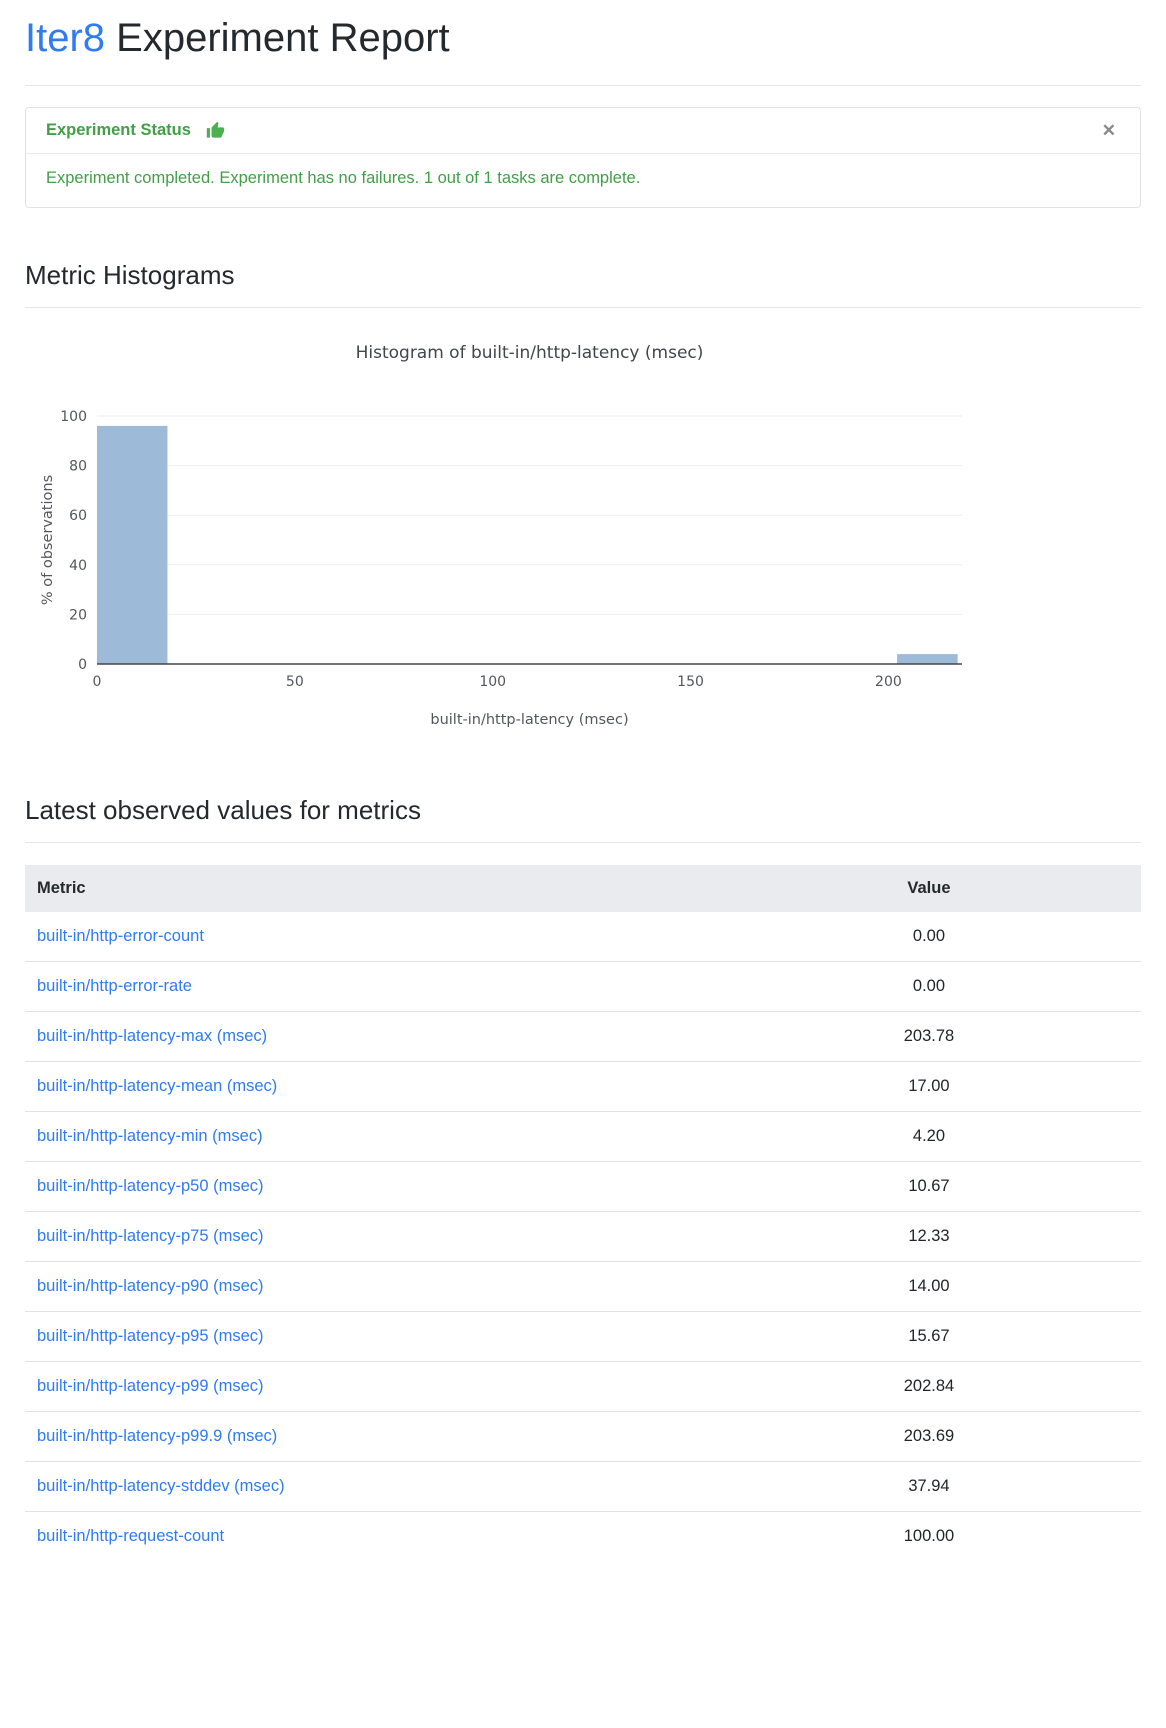 The width and height of the screenshot is (1166, 1728). Describe the element at coordinates (371, 1536) in the screenshot. I see `metric-cell: built-in/http-request-count` at that location.